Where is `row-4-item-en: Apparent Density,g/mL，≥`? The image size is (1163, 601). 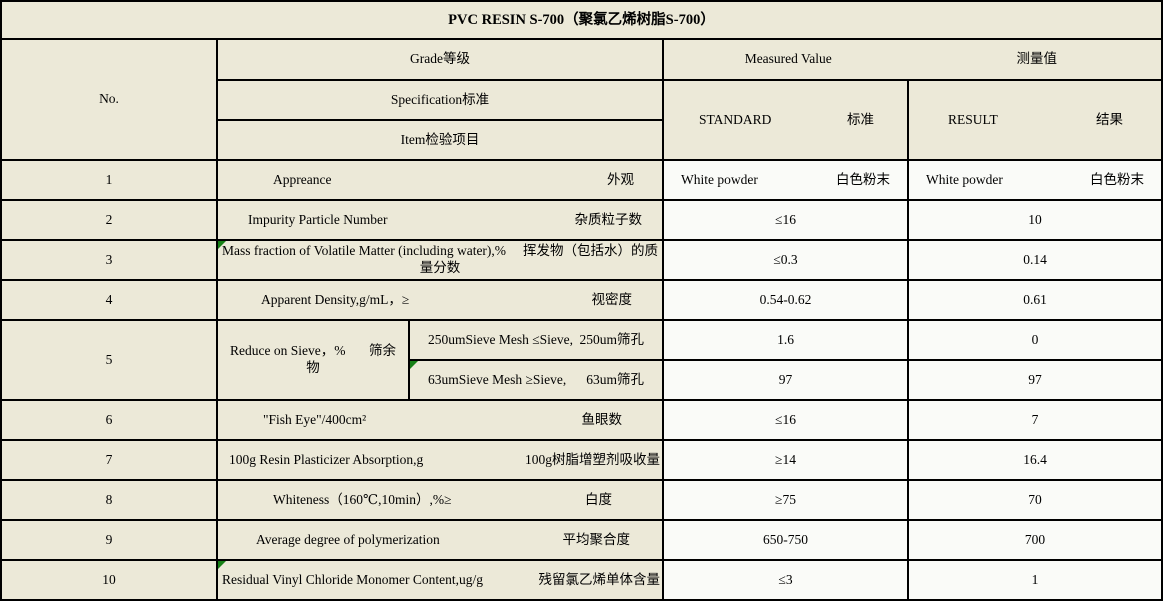 row-4-item-en: Apparent Density,g/mL，≥ is located at coordinates (335, 299).